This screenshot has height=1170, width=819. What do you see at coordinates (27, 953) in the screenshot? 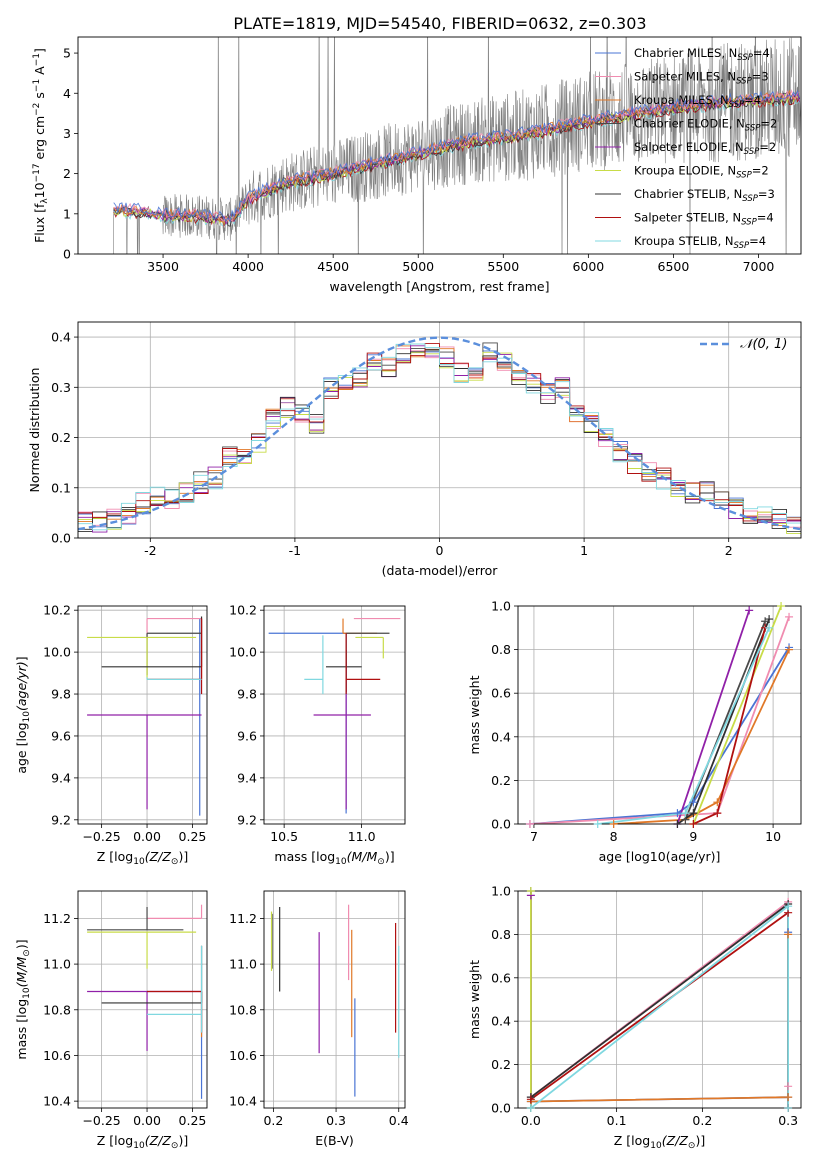
I see `y-label-sub: ⊙` at bounding box center [27, 953].